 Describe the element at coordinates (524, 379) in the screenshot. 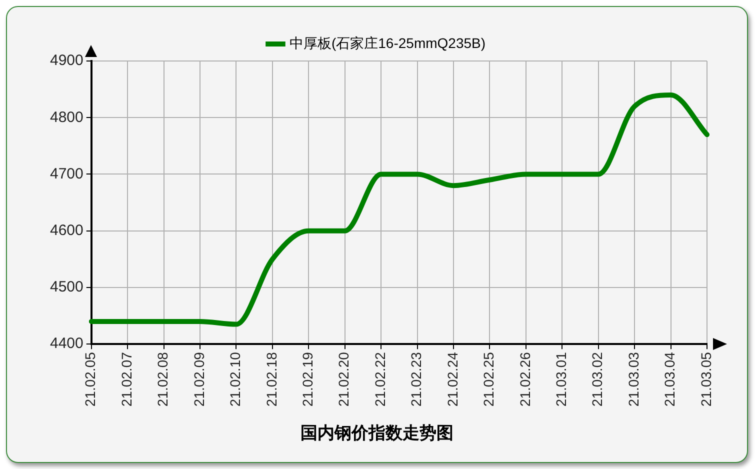

I see `x-tick-label: 21.02.26` at that location.